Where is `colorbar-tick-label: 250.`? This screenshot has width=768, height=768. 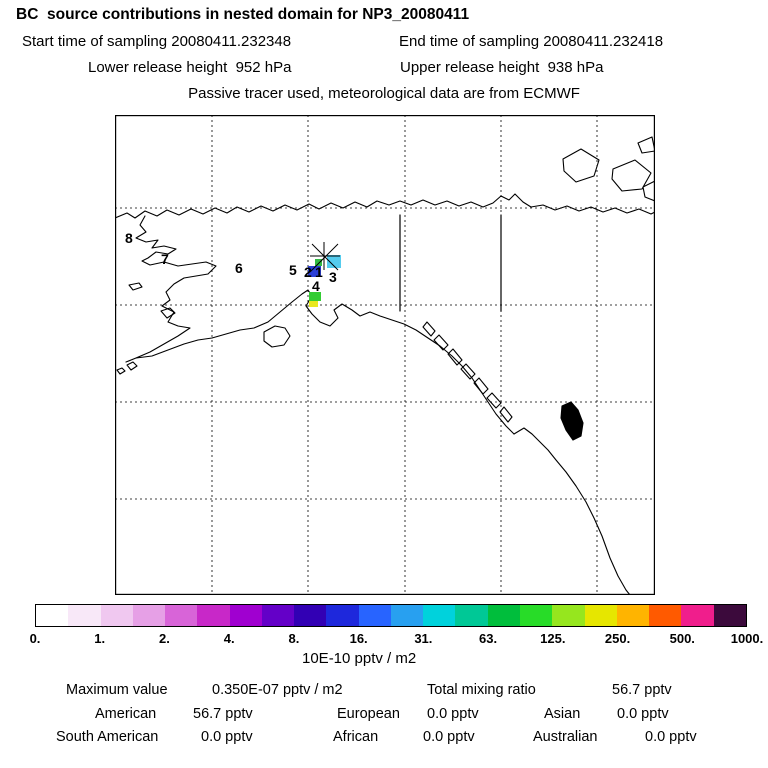
colorbar-tick-label: 250. is located at coordinates (617, 638).